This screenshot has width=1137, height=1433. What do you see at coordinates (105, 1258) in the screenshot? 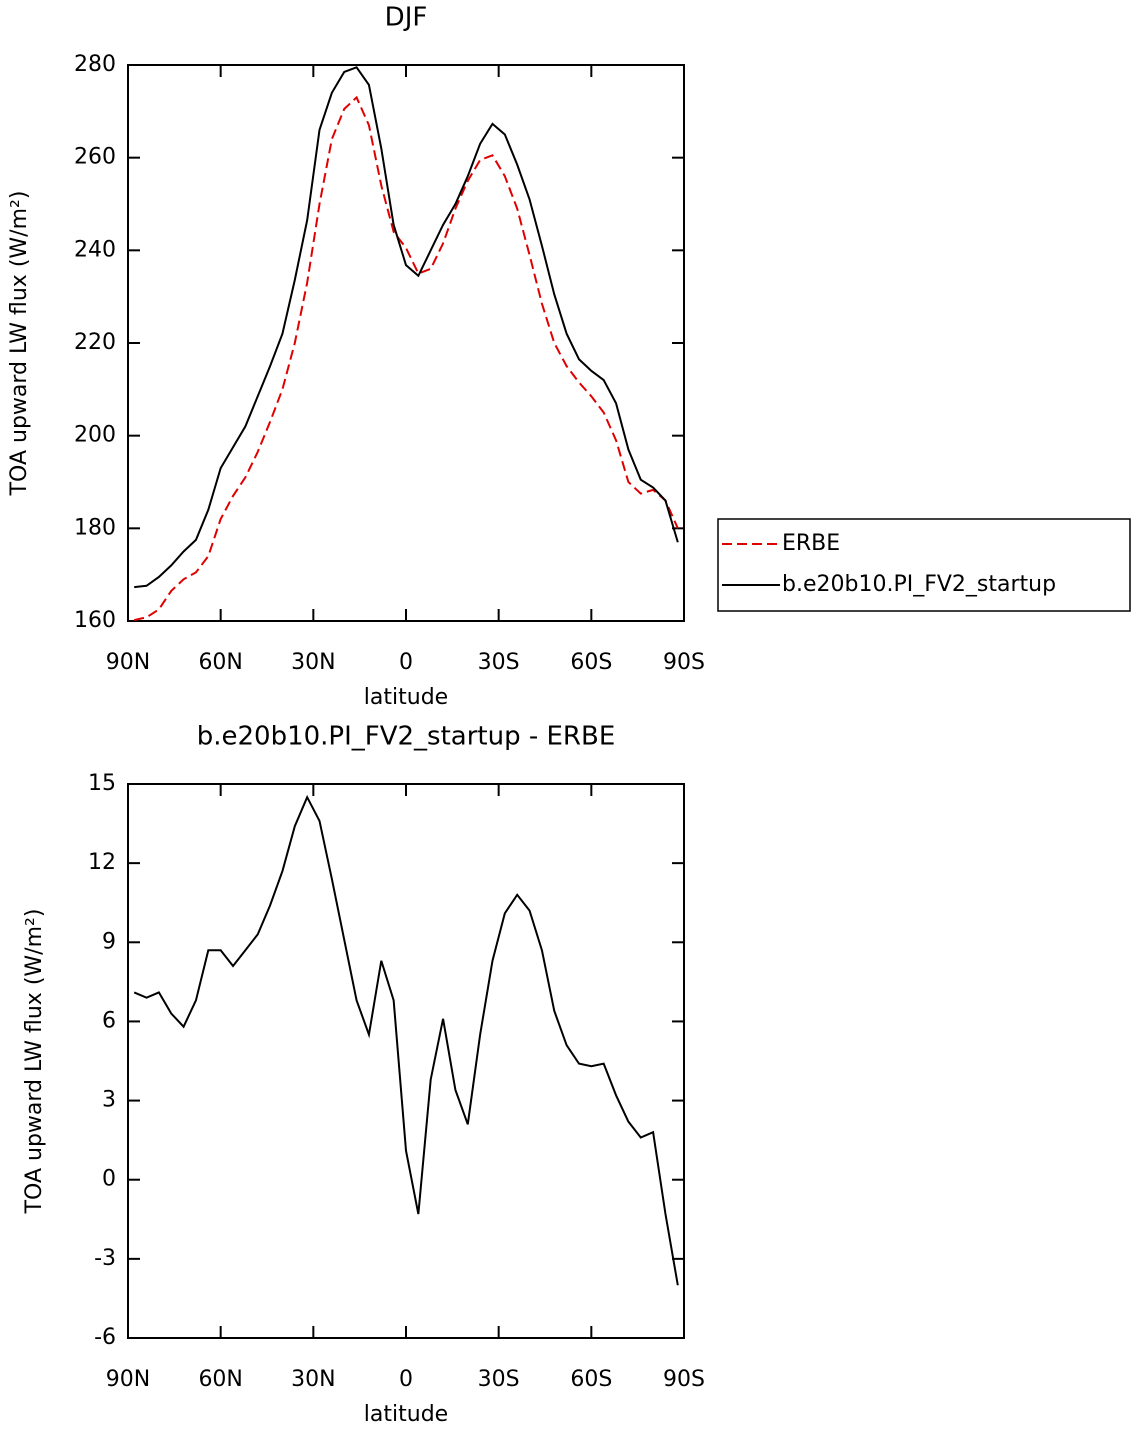
I see `y-tick-label: -3` at bounding box center [105, 1258].